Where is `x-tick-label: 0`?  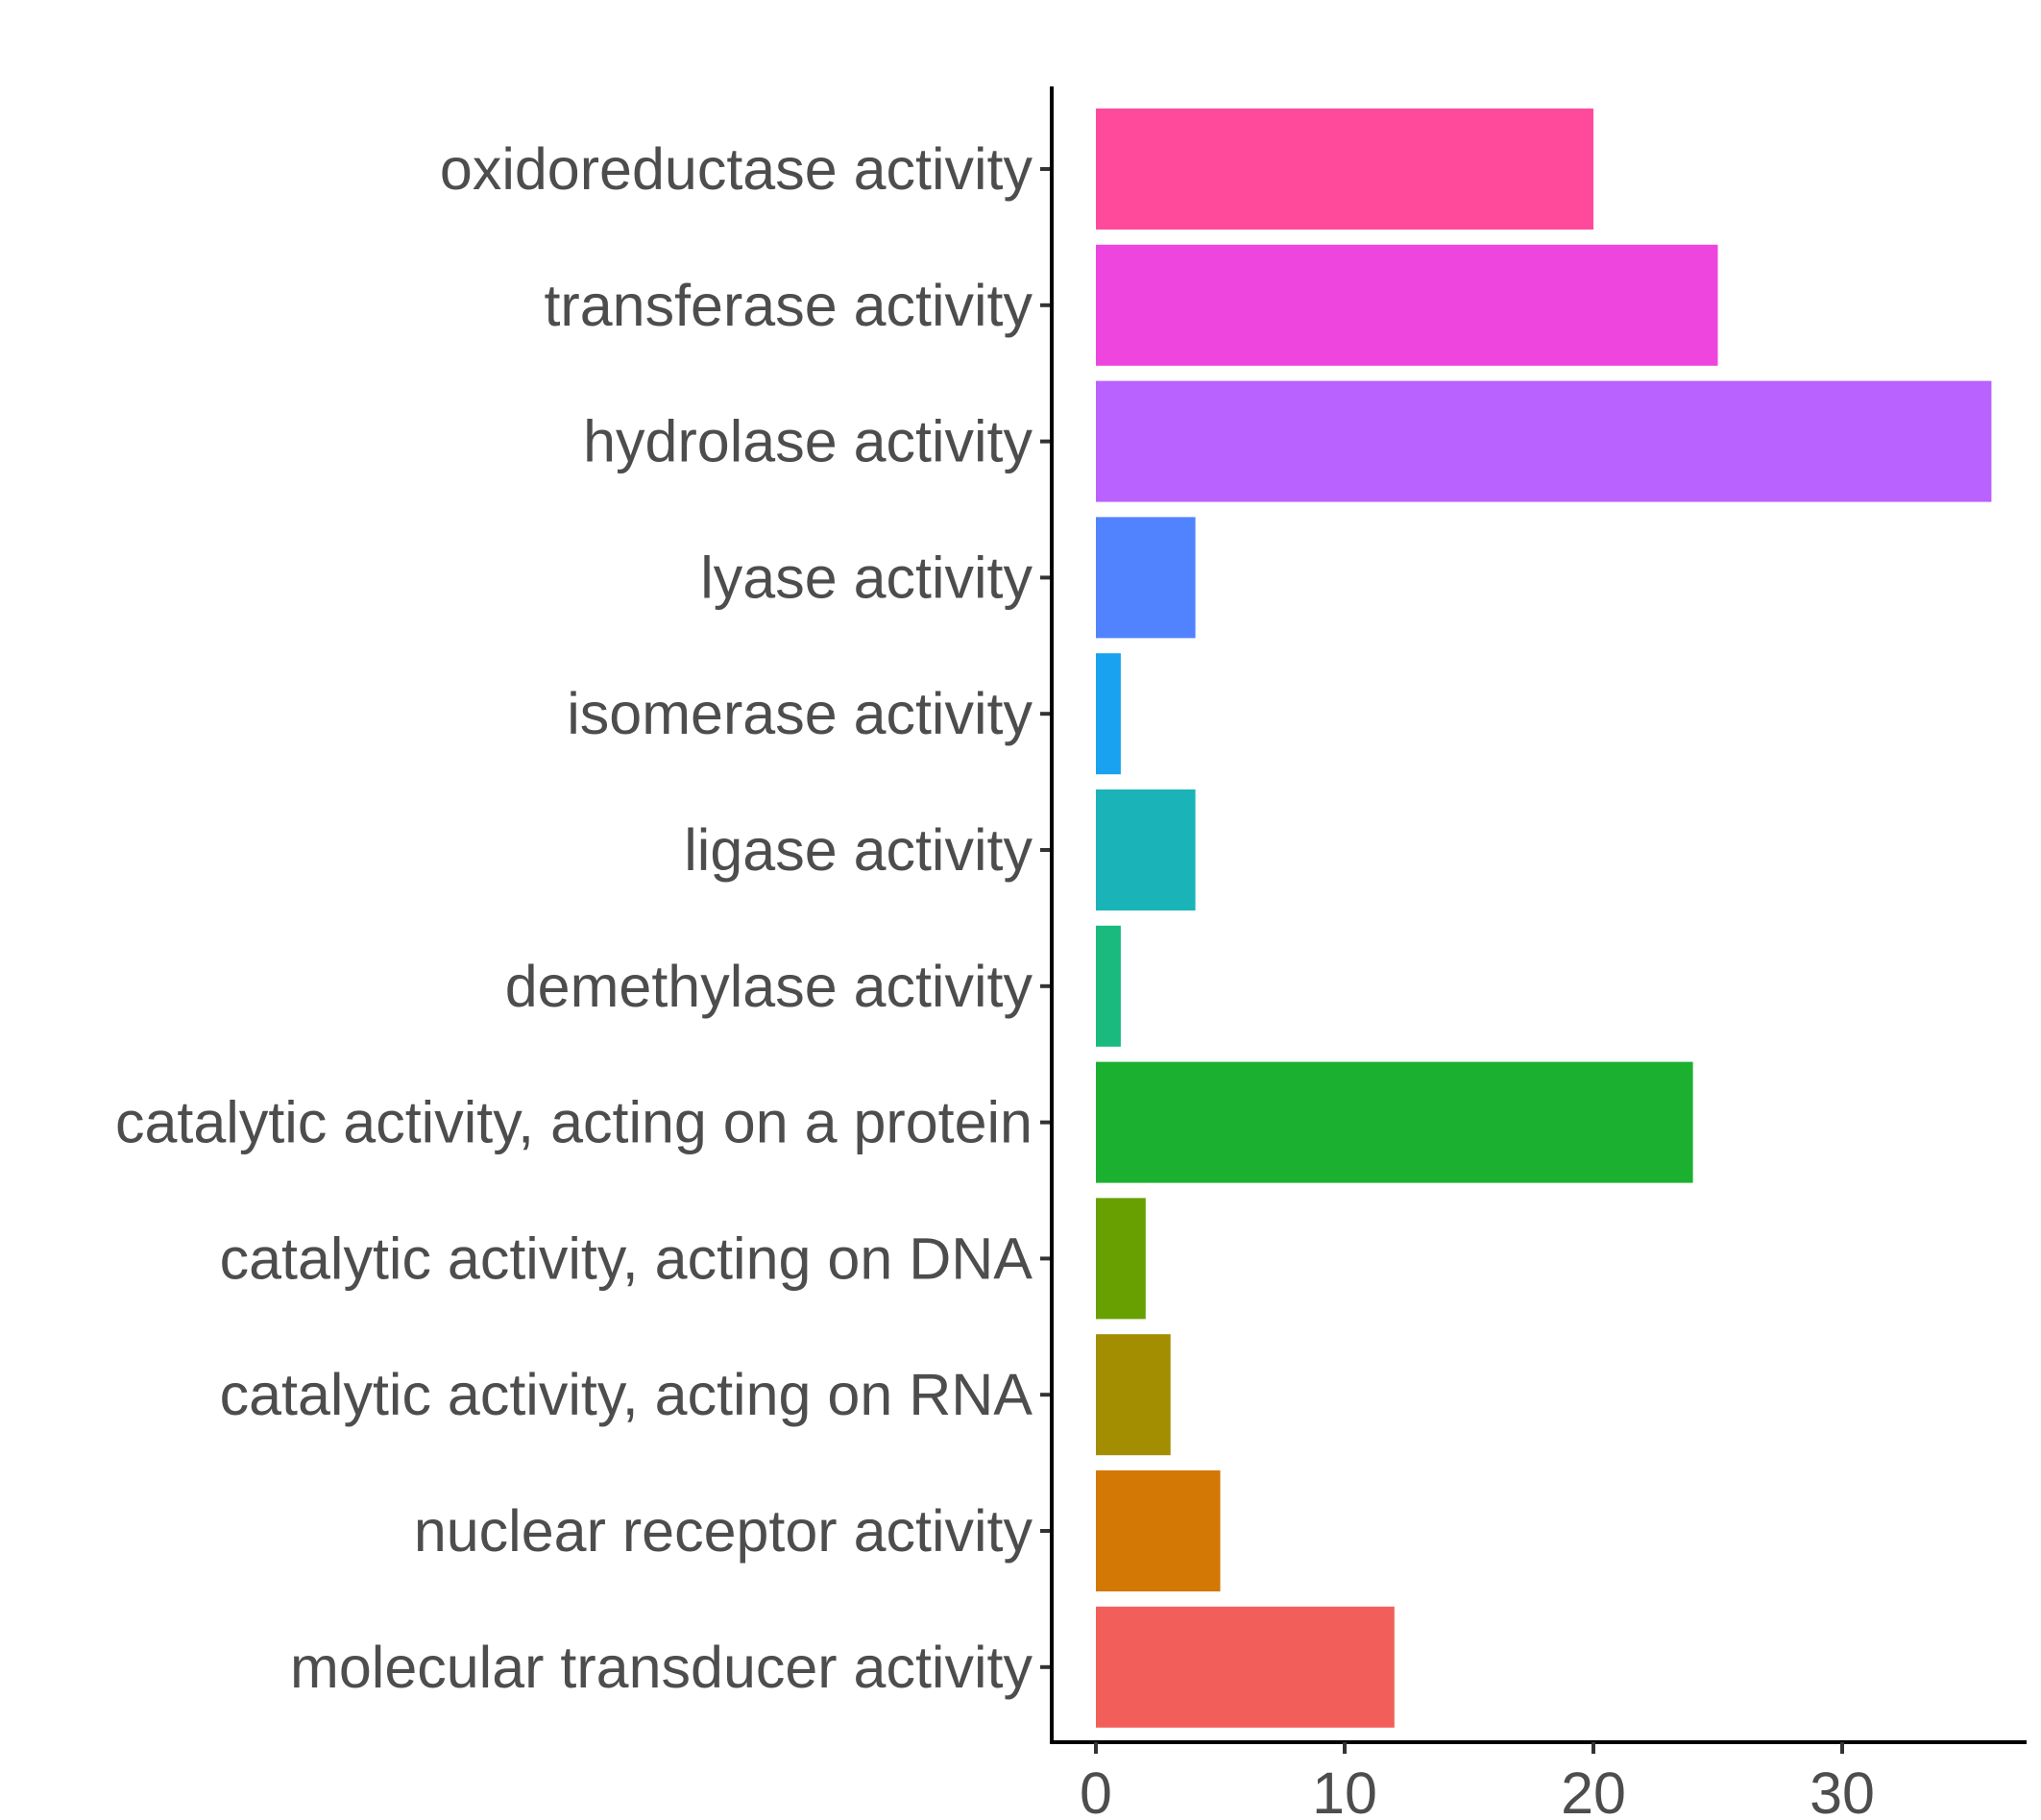
x-tick-label: 0 is located at coordinates (1096, 1790).